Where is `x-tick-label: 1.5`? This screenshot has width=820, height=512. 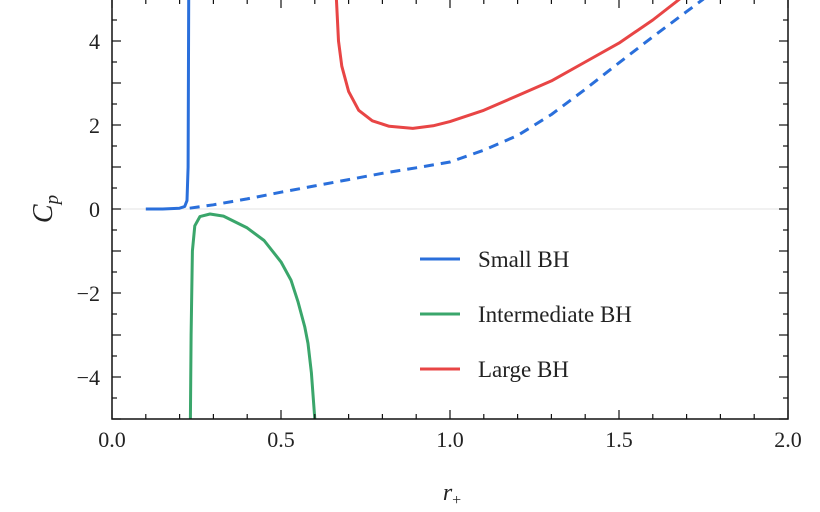
x-tick-label: 1.5 is located at coordinates (619, 439).